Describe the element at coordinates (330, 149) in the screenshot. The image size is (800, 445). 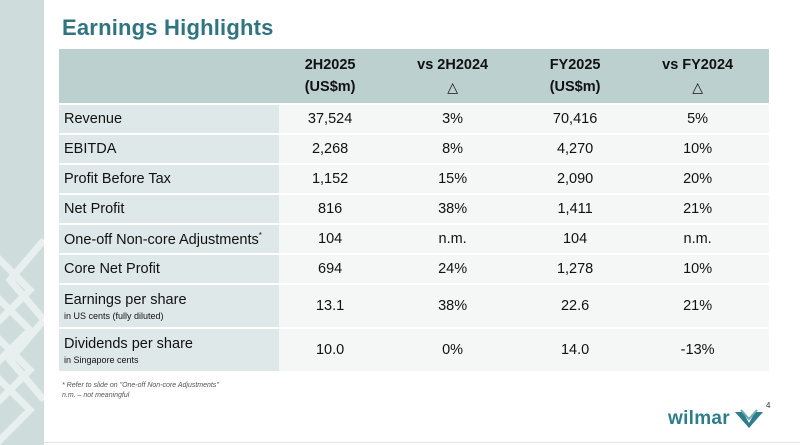
I see `value-cell: 2,268` at that location.